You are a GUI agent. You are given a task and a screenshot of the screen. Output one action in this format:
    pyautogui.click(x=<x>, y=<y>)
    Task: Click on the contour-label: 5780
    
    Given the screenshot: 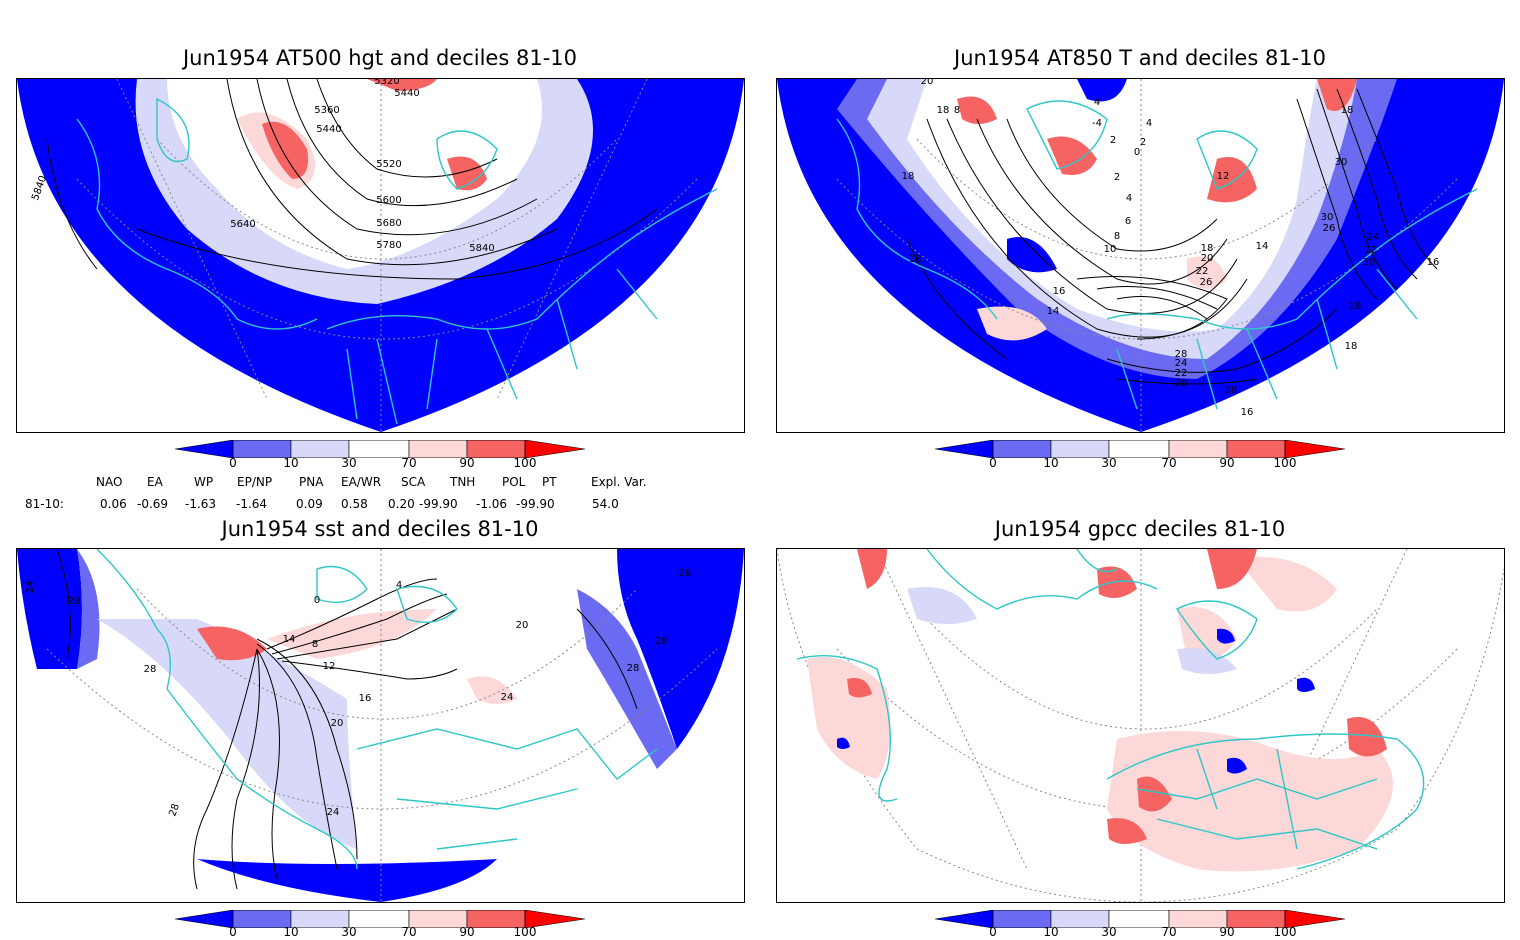 What is the action you would take?
    pyautogui.click(x=388, y=245)
    